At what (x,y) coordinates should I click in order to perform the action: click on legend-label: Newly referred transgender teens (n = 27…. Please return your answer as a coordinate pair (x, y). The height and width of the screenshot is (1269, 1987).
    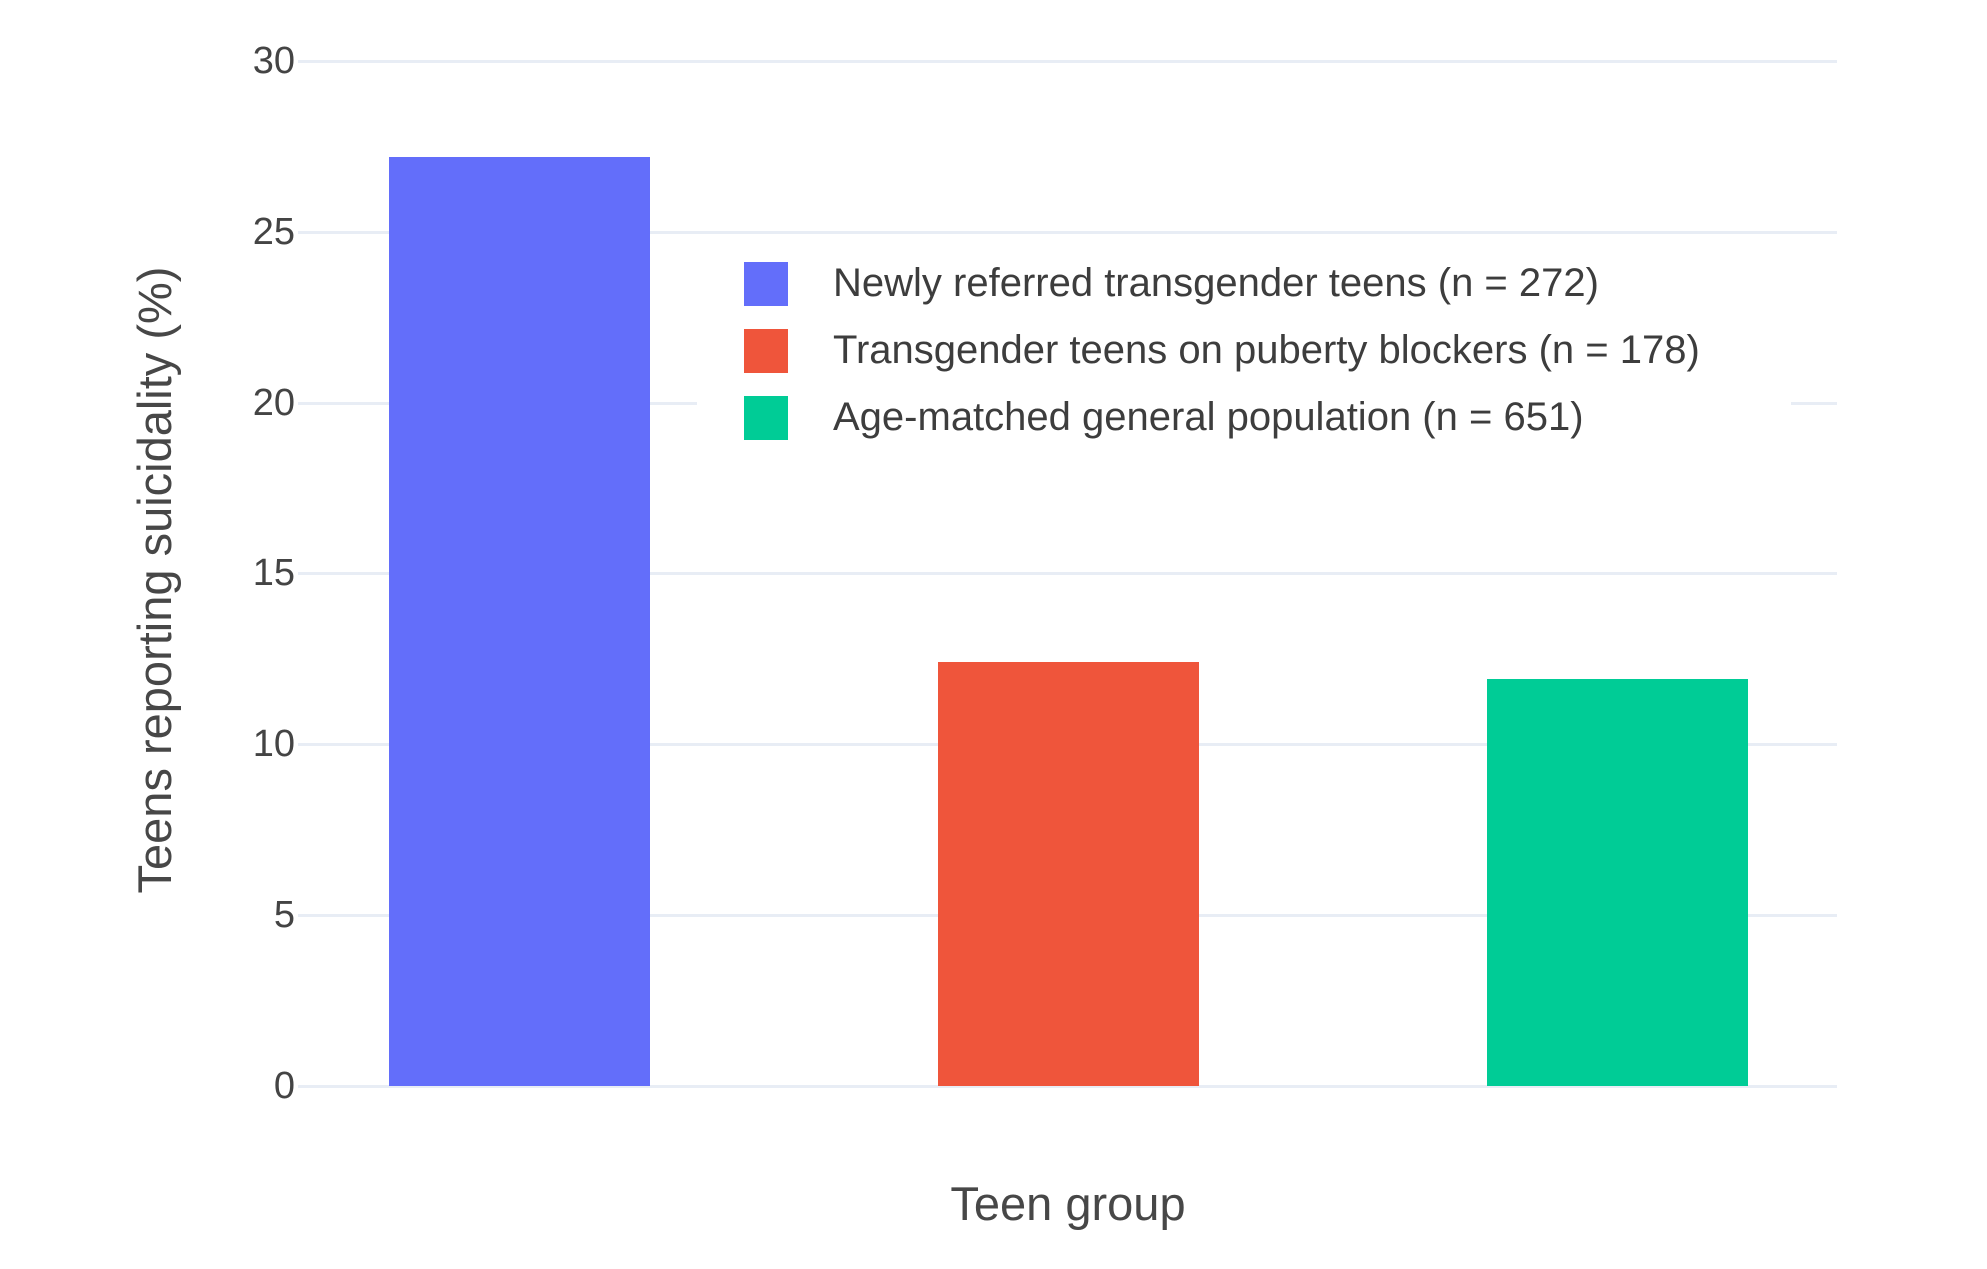
    Looking at the image, I should click on (1216, 283).